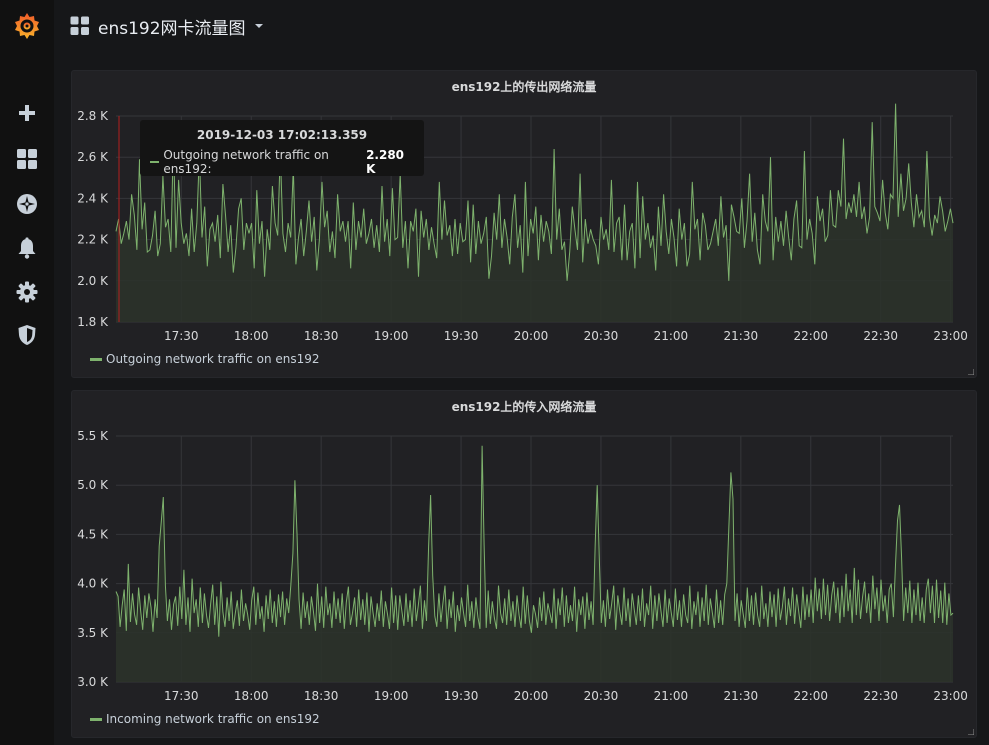  Describe the element at coordinates (93, 436) in the screenshot. I see `y-tick-label: 5.5 K` at that location.